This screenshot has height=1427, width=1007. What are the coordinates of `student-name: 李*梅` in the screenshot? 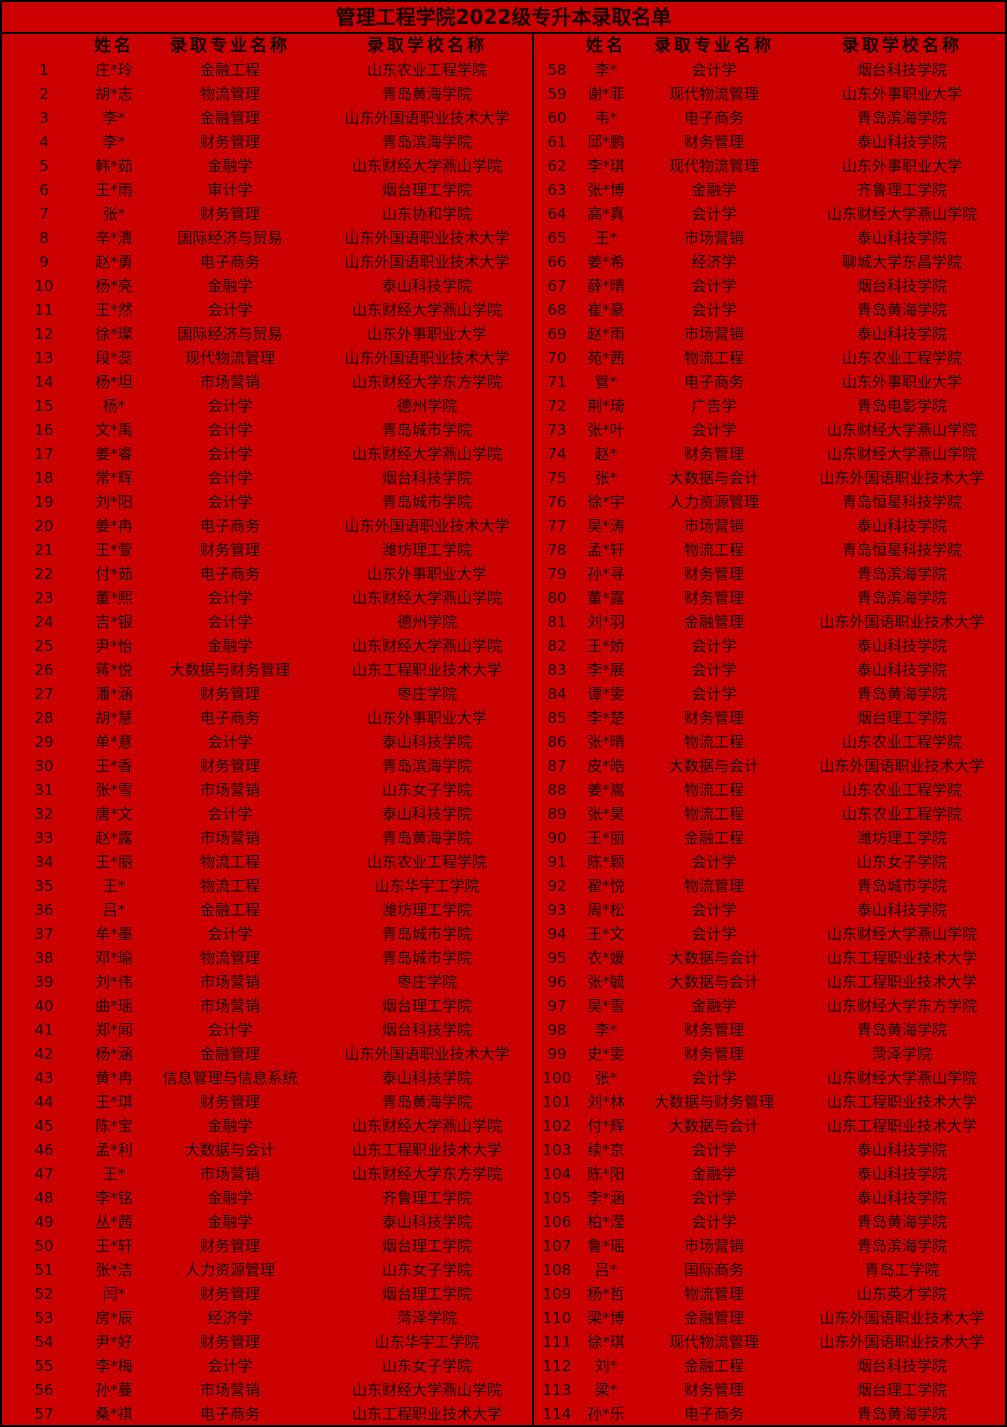 It's located at (114, 1366).